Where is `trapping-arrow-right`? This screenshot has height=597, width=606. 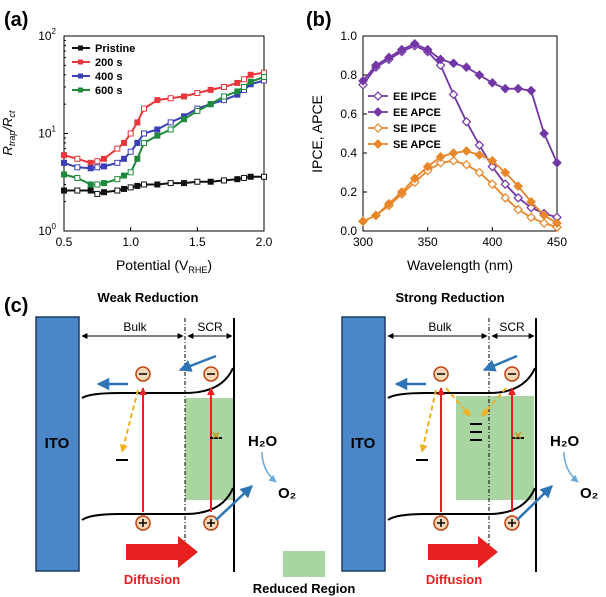 trapping-arrow-right is located at coordinates (428, 421).